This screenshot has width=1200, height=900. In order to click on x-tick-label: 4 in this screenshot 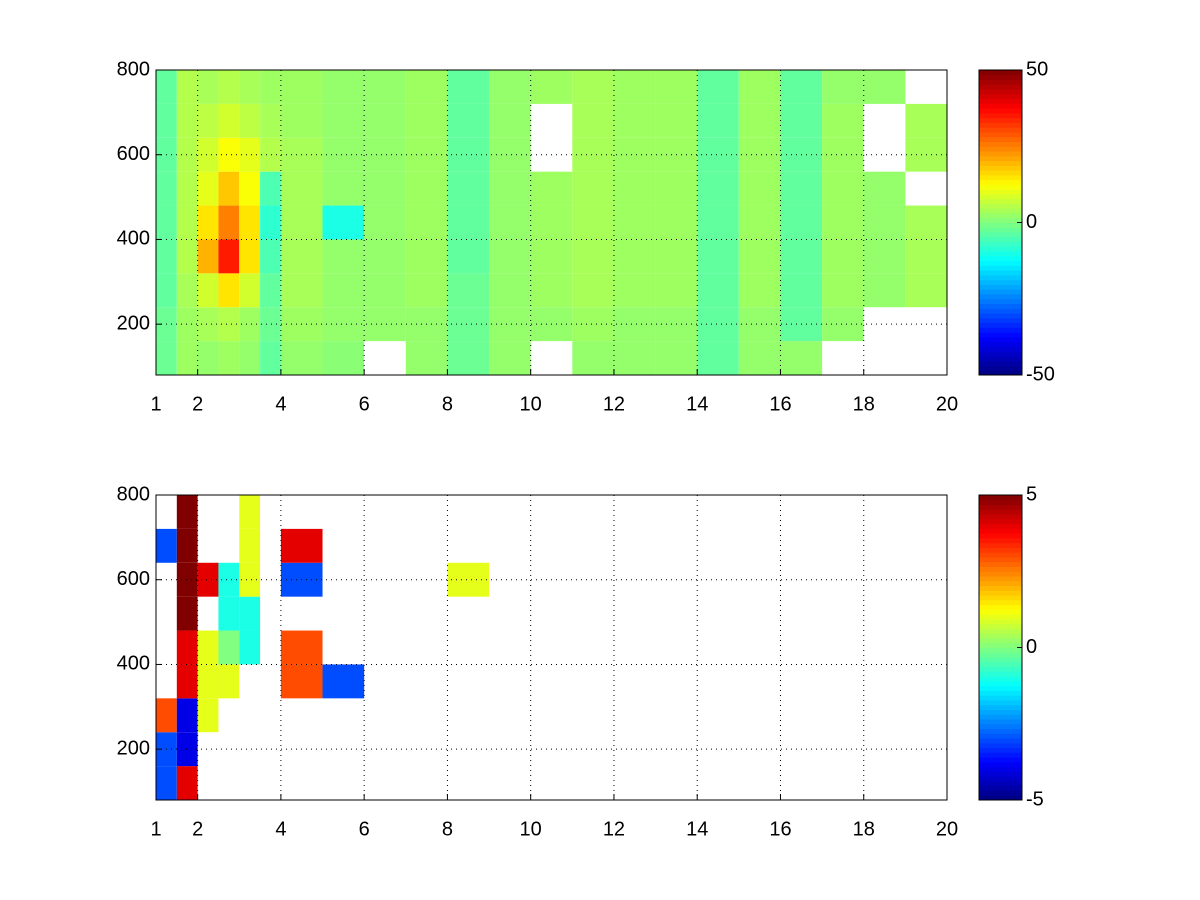, I will do `click(280, 829)`.